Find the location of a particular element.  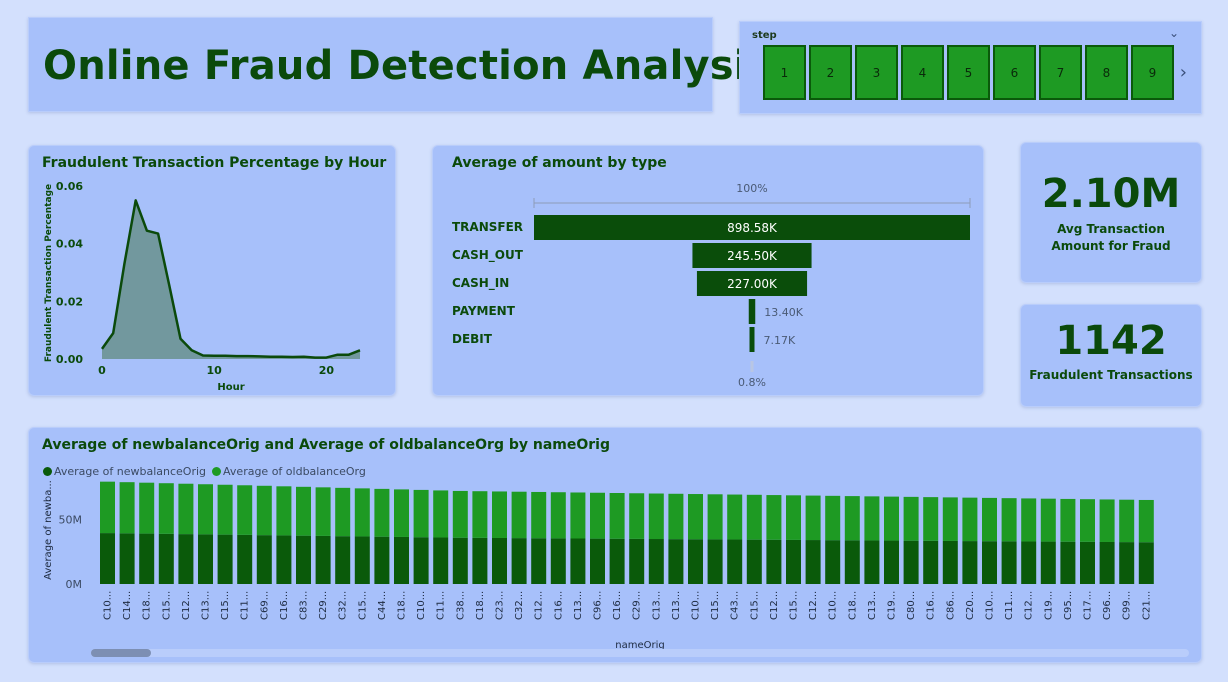

funnel-bottom-label: 0.8% is located at coordinates (752, 382).